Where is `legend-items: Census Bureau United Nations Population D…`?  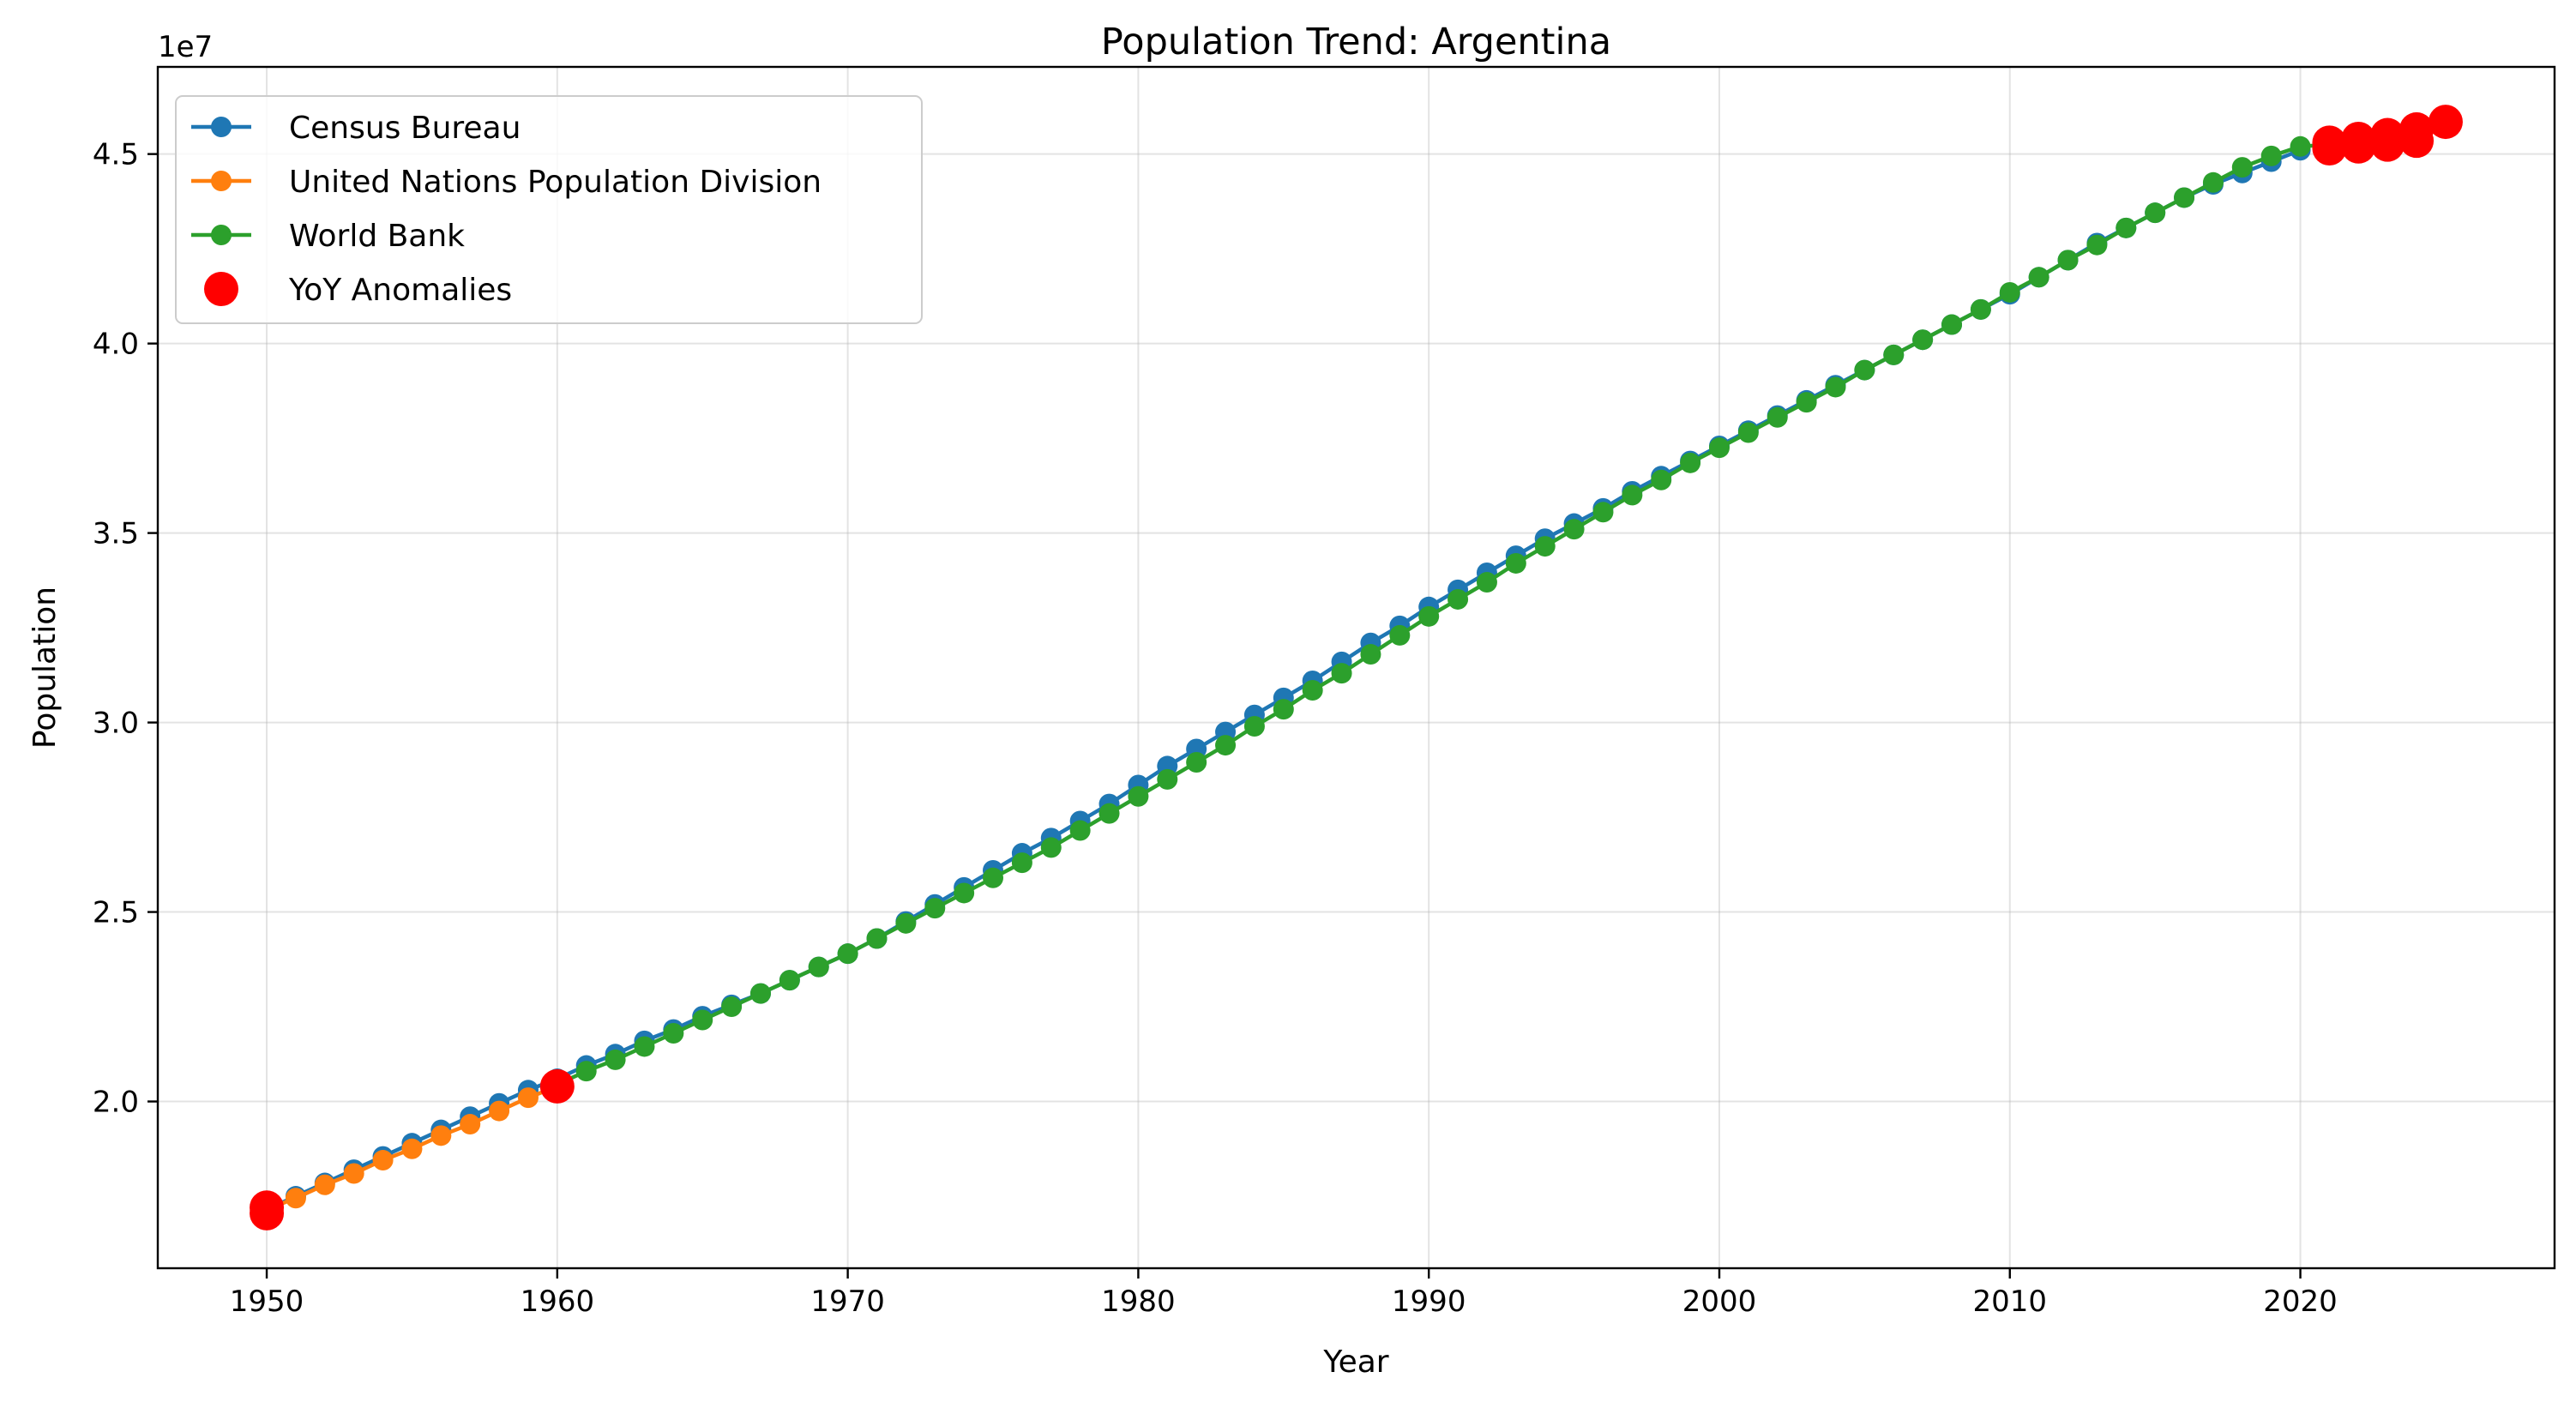
legend-items: Census Bureau United Nations Population D… is located at coordinates (506, 209).